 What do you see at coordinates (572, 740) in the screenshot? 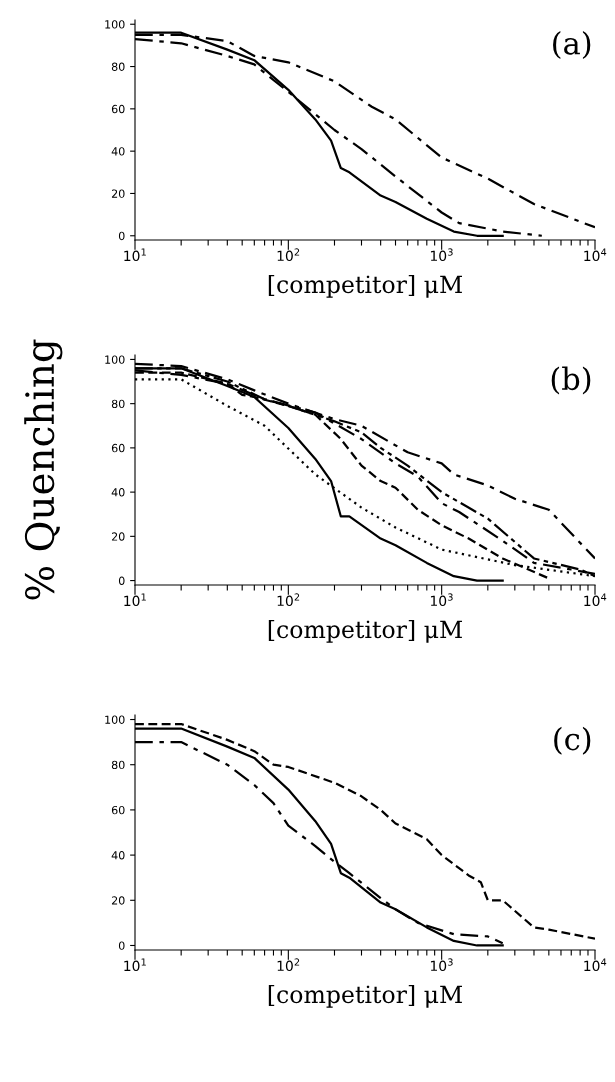
I see `annotation: (c)` at bounding box center [572, 740].